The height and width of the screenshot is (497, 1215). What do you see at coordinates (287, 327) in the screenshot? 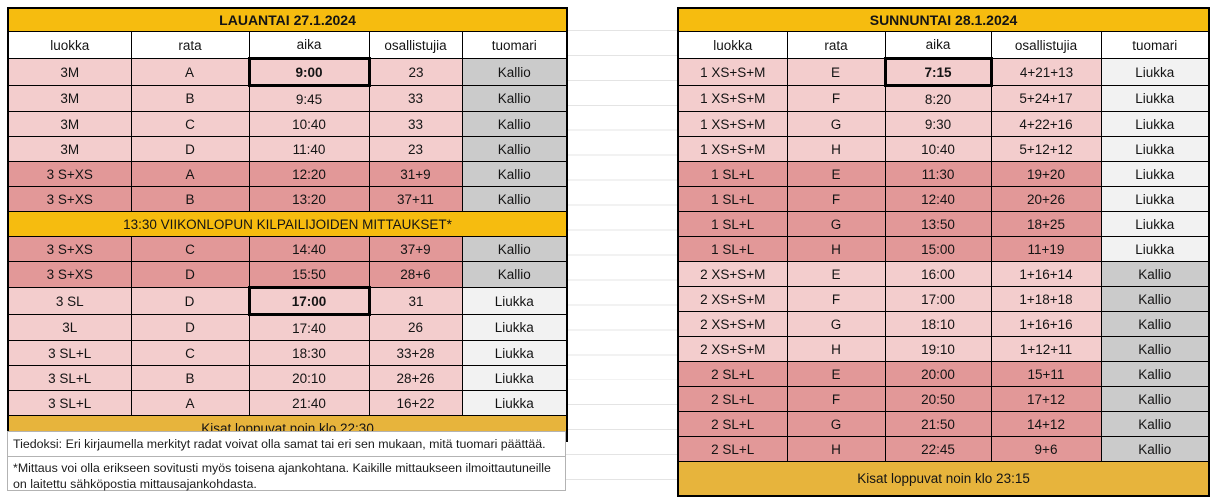
I see `schedule-row: 3L D 17:40 26 Liukka` at bounding box center [287, 327].